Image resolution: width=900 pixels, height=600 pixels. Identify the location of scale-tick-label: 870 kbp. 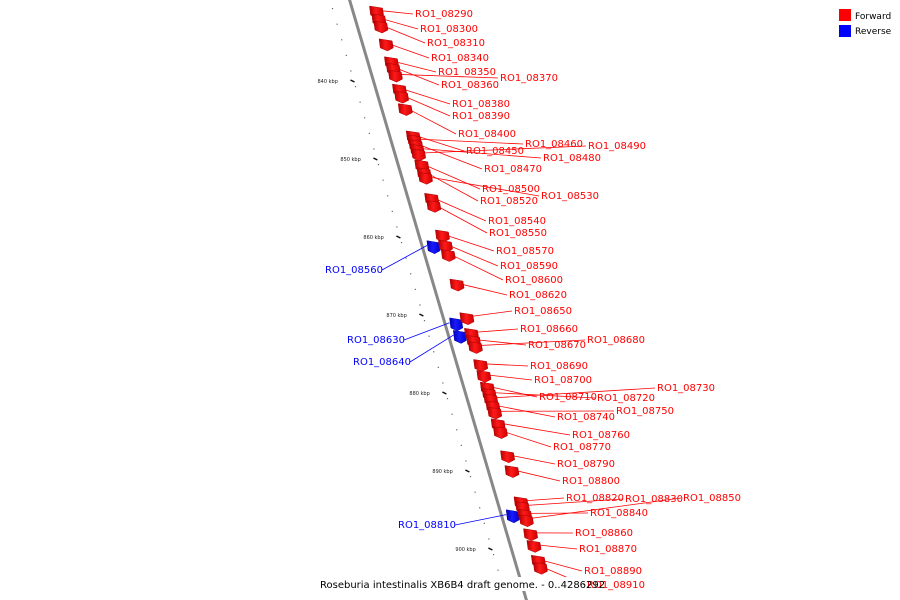
(396, 316).